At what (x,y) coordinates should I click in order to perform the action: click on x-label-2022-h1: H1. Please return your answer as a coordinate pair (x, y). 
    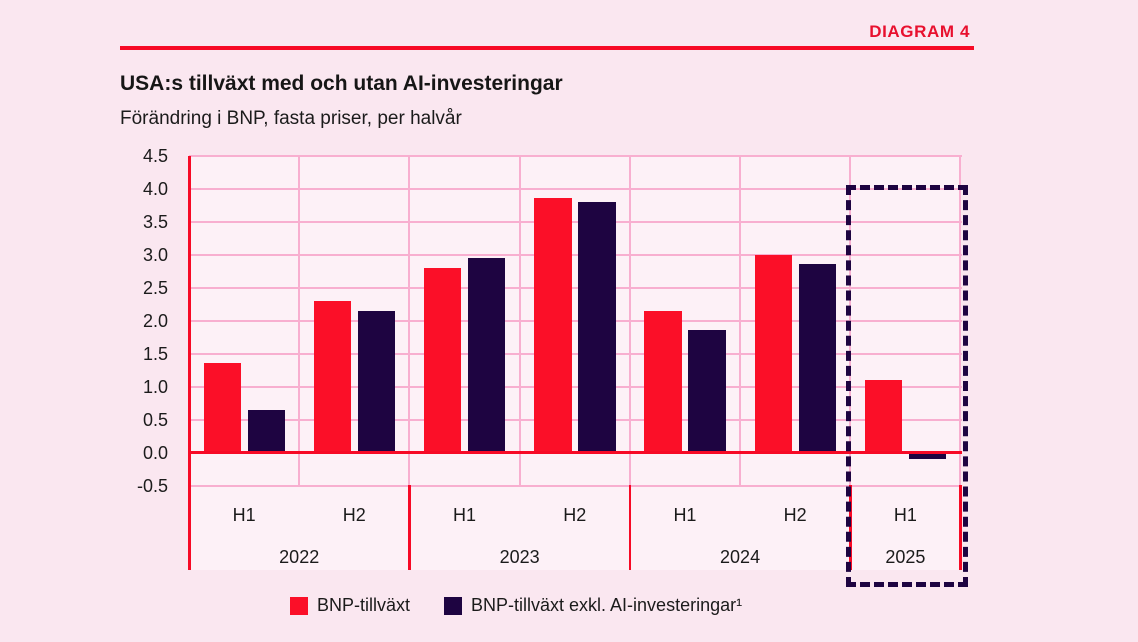
    Looking at the image, I should click on (244, 515).